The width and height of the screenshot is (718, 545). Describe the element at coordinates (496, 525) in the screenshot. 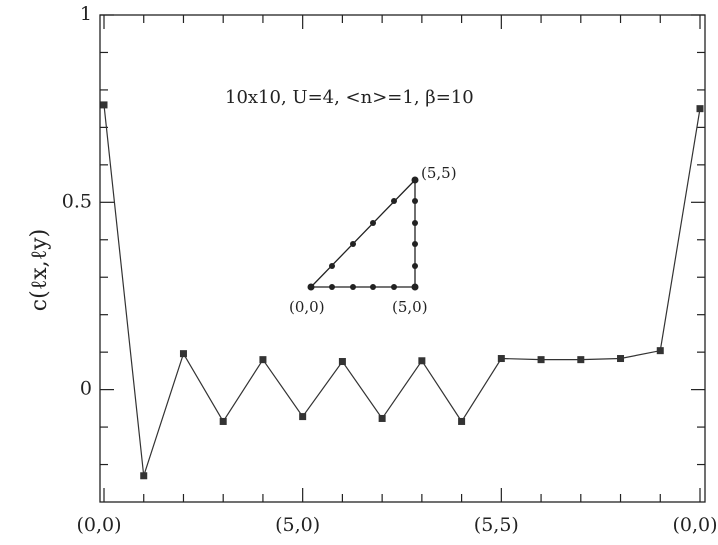

I see `x-tick-label: (5,5)` at that location.